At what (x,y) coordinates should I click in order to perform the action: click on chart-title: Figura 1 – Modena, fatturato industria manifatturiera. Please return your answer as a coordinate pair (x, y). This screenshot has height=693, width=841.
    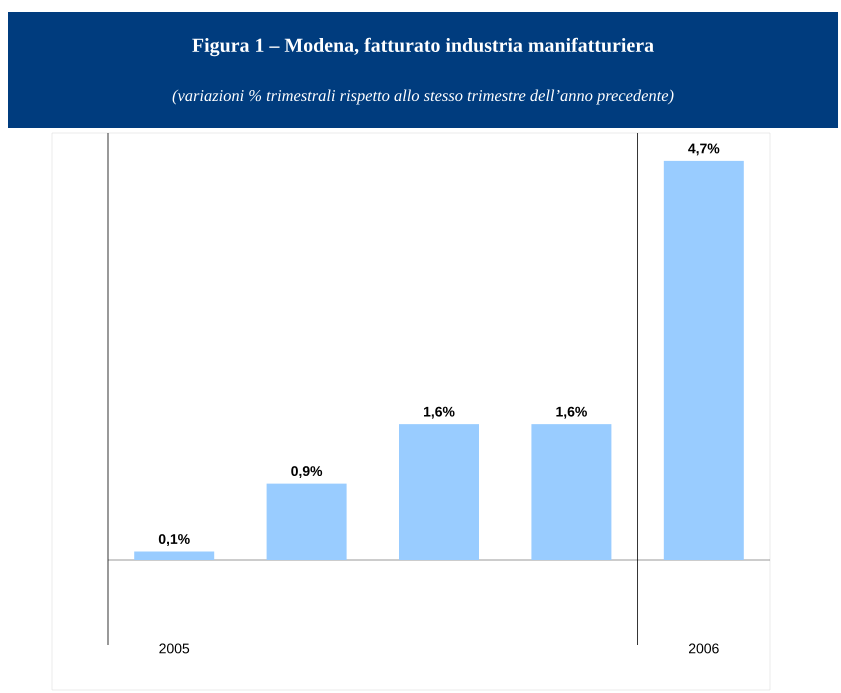
    Looking at the image, I should click on (423, 47).